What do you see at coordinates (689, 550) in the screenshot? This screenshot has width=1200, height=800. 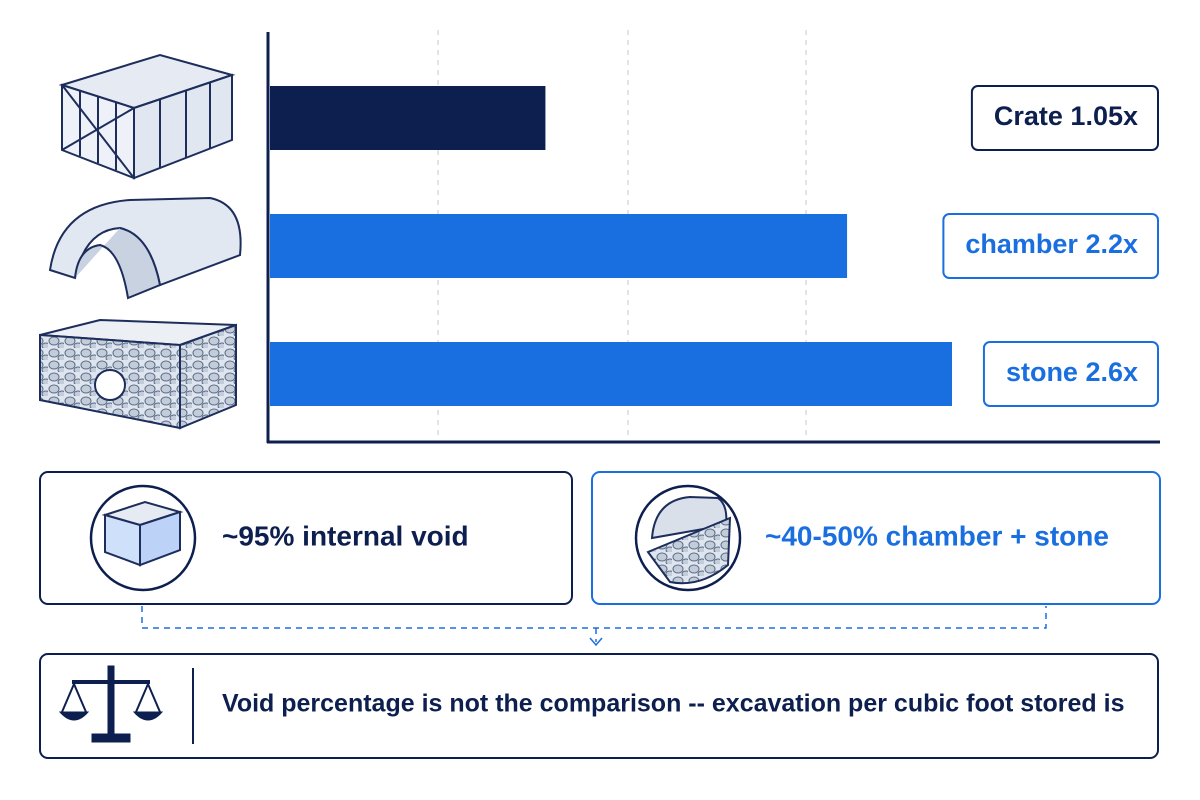 I see `stone-mini` at bounding box center [689, 550].